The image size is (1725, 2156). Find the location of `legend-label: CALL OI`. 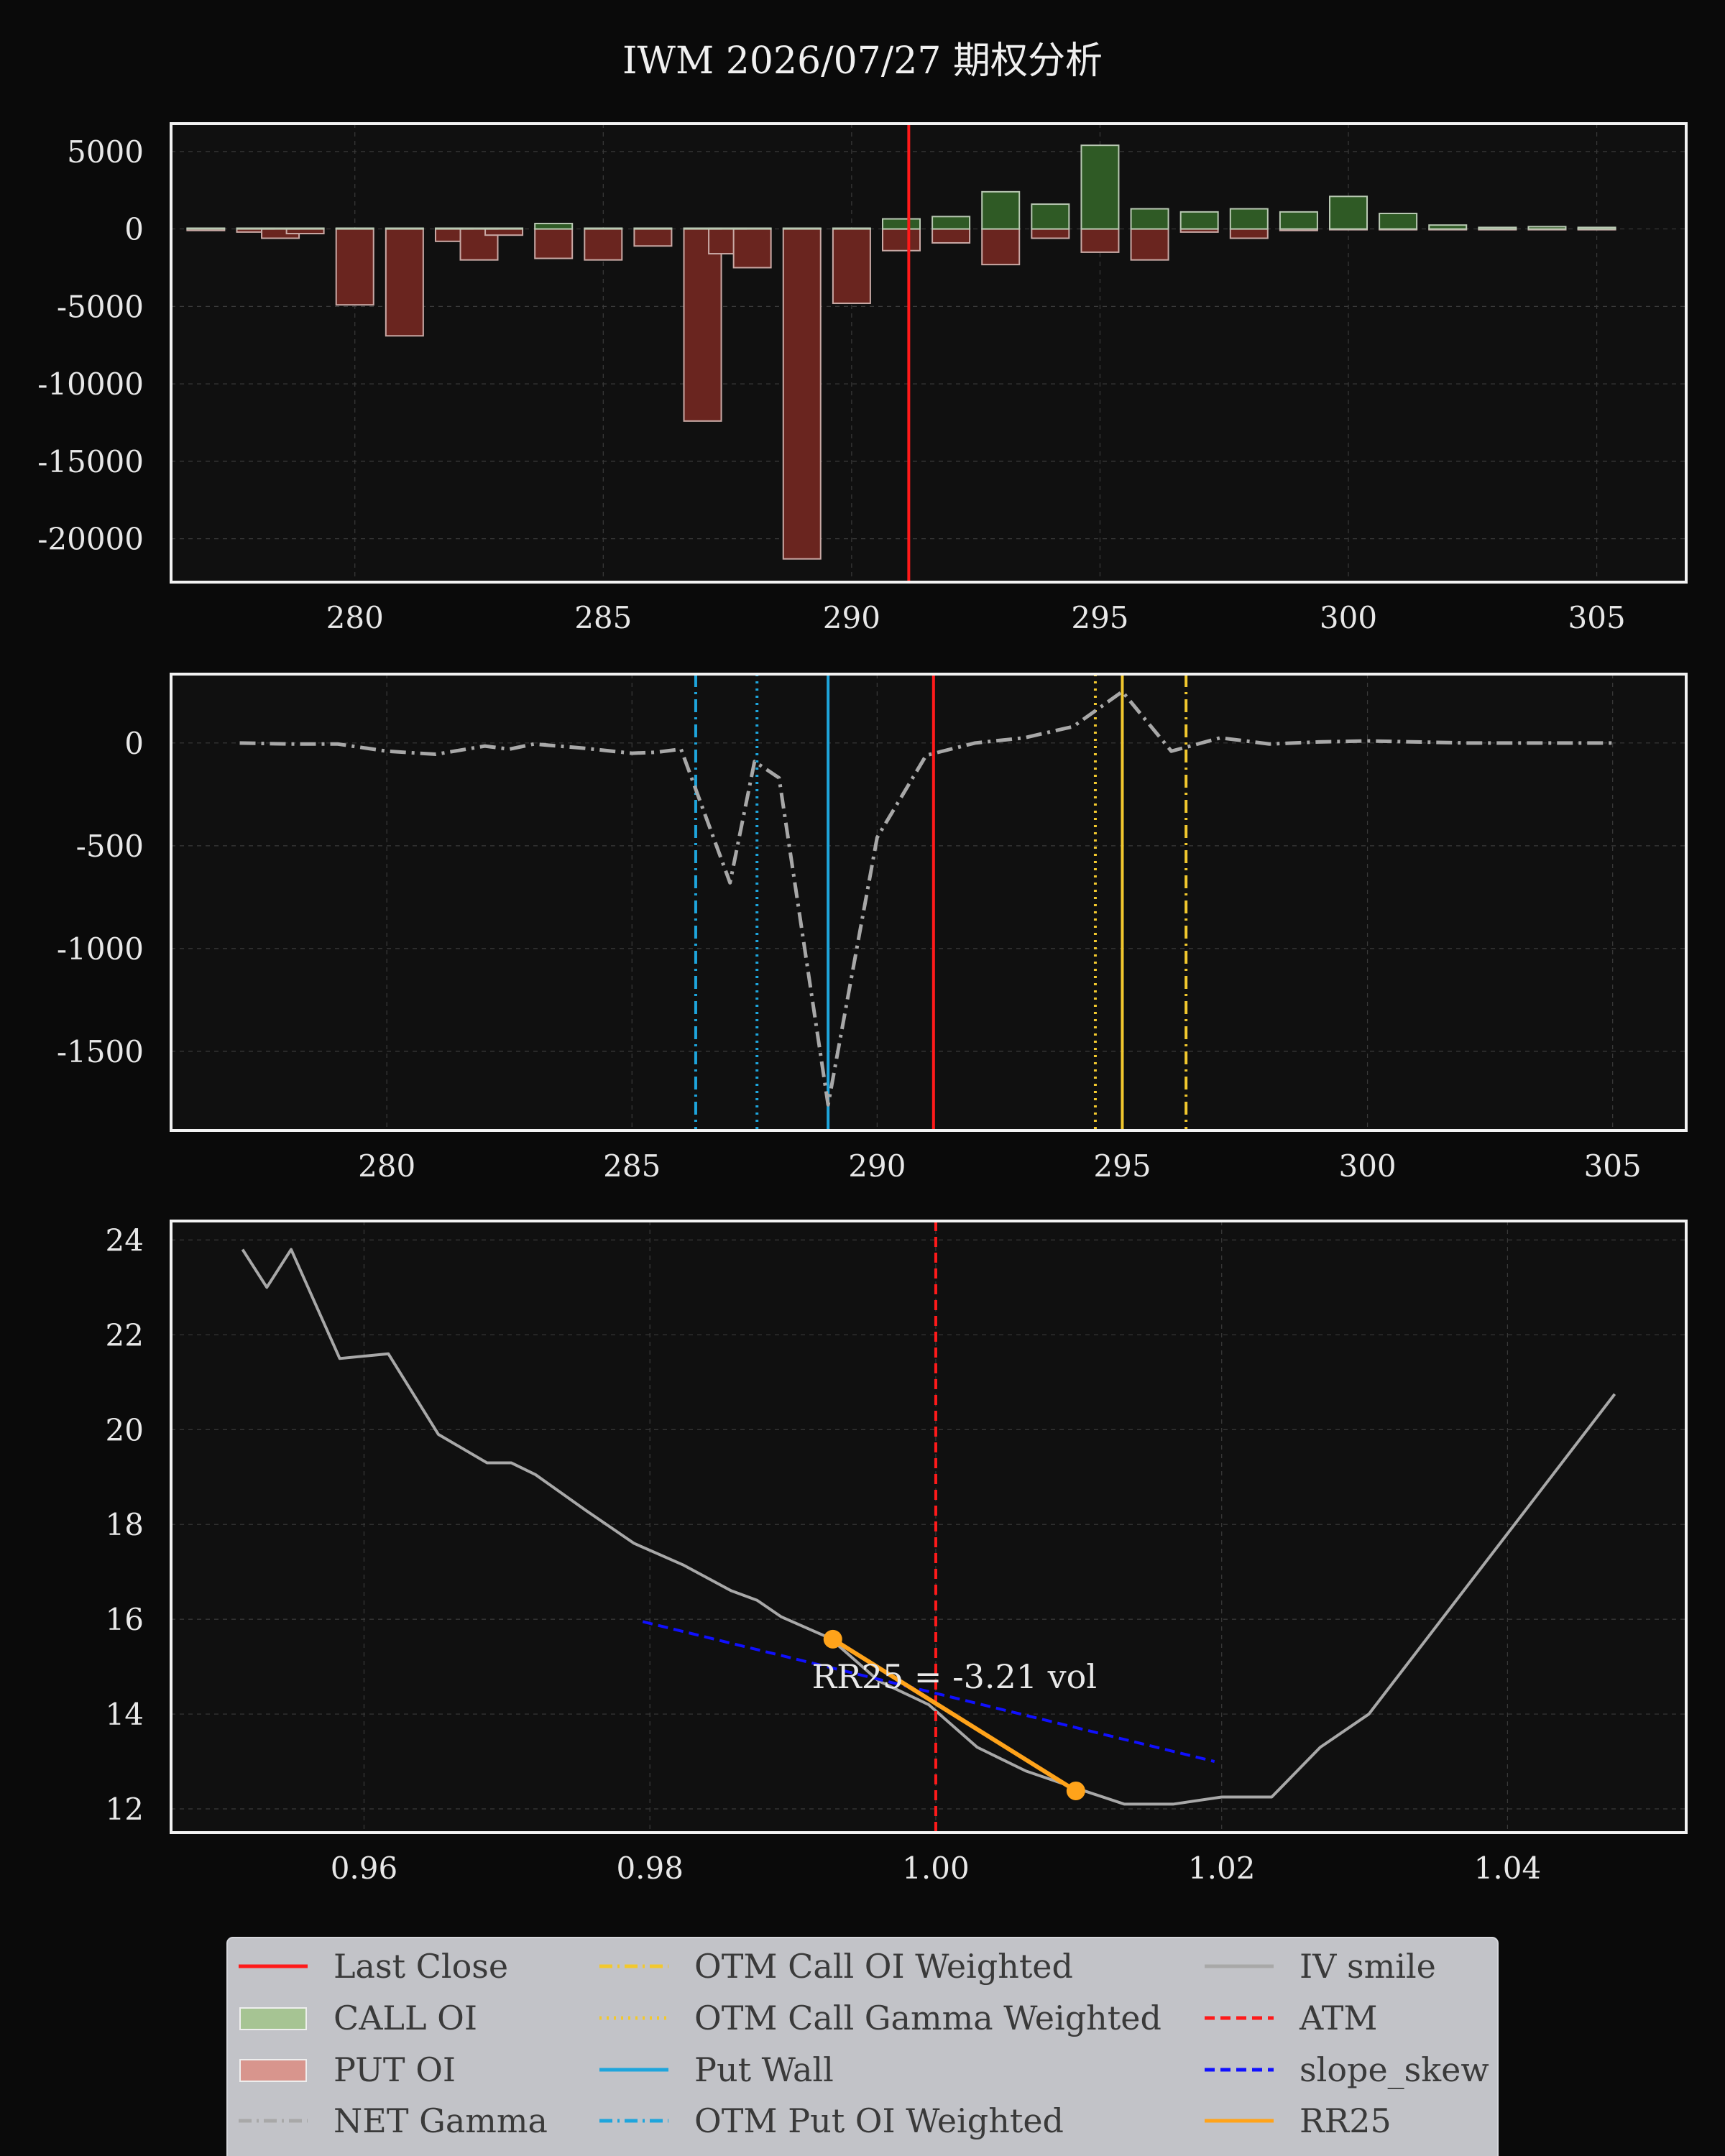

legend-label: CALL OI is located at coordinates (405, 2018).